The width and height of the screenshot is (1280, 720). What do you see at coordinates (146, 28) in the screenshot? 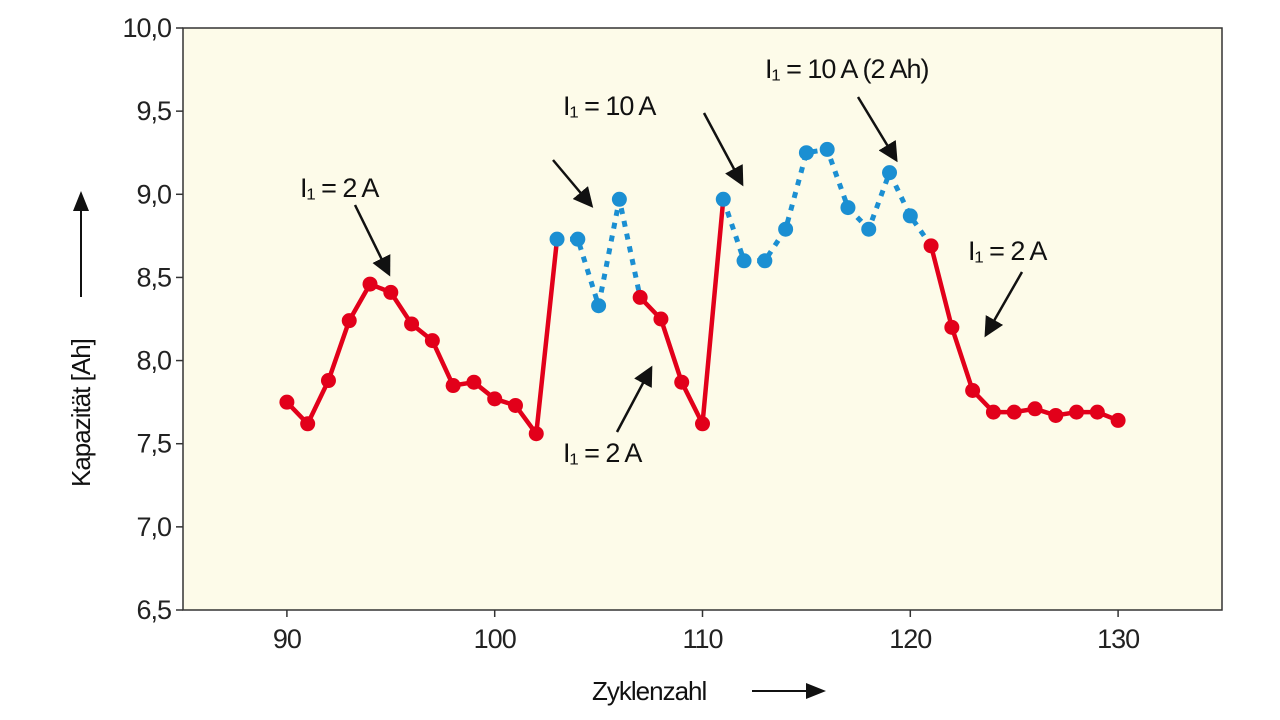
I see `y-tick-label: 10,0` at bounding box center [146, 28].